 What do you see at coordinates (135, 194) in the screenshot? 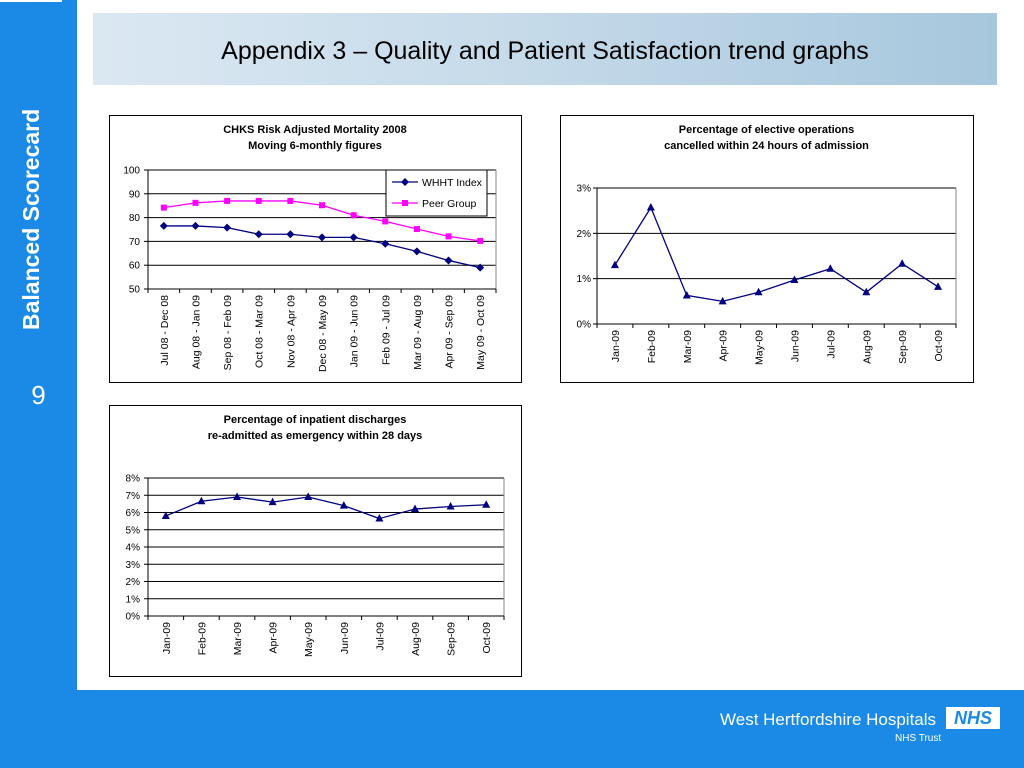
I see `y-tick-label: 90` at bounding box center [135, 194].